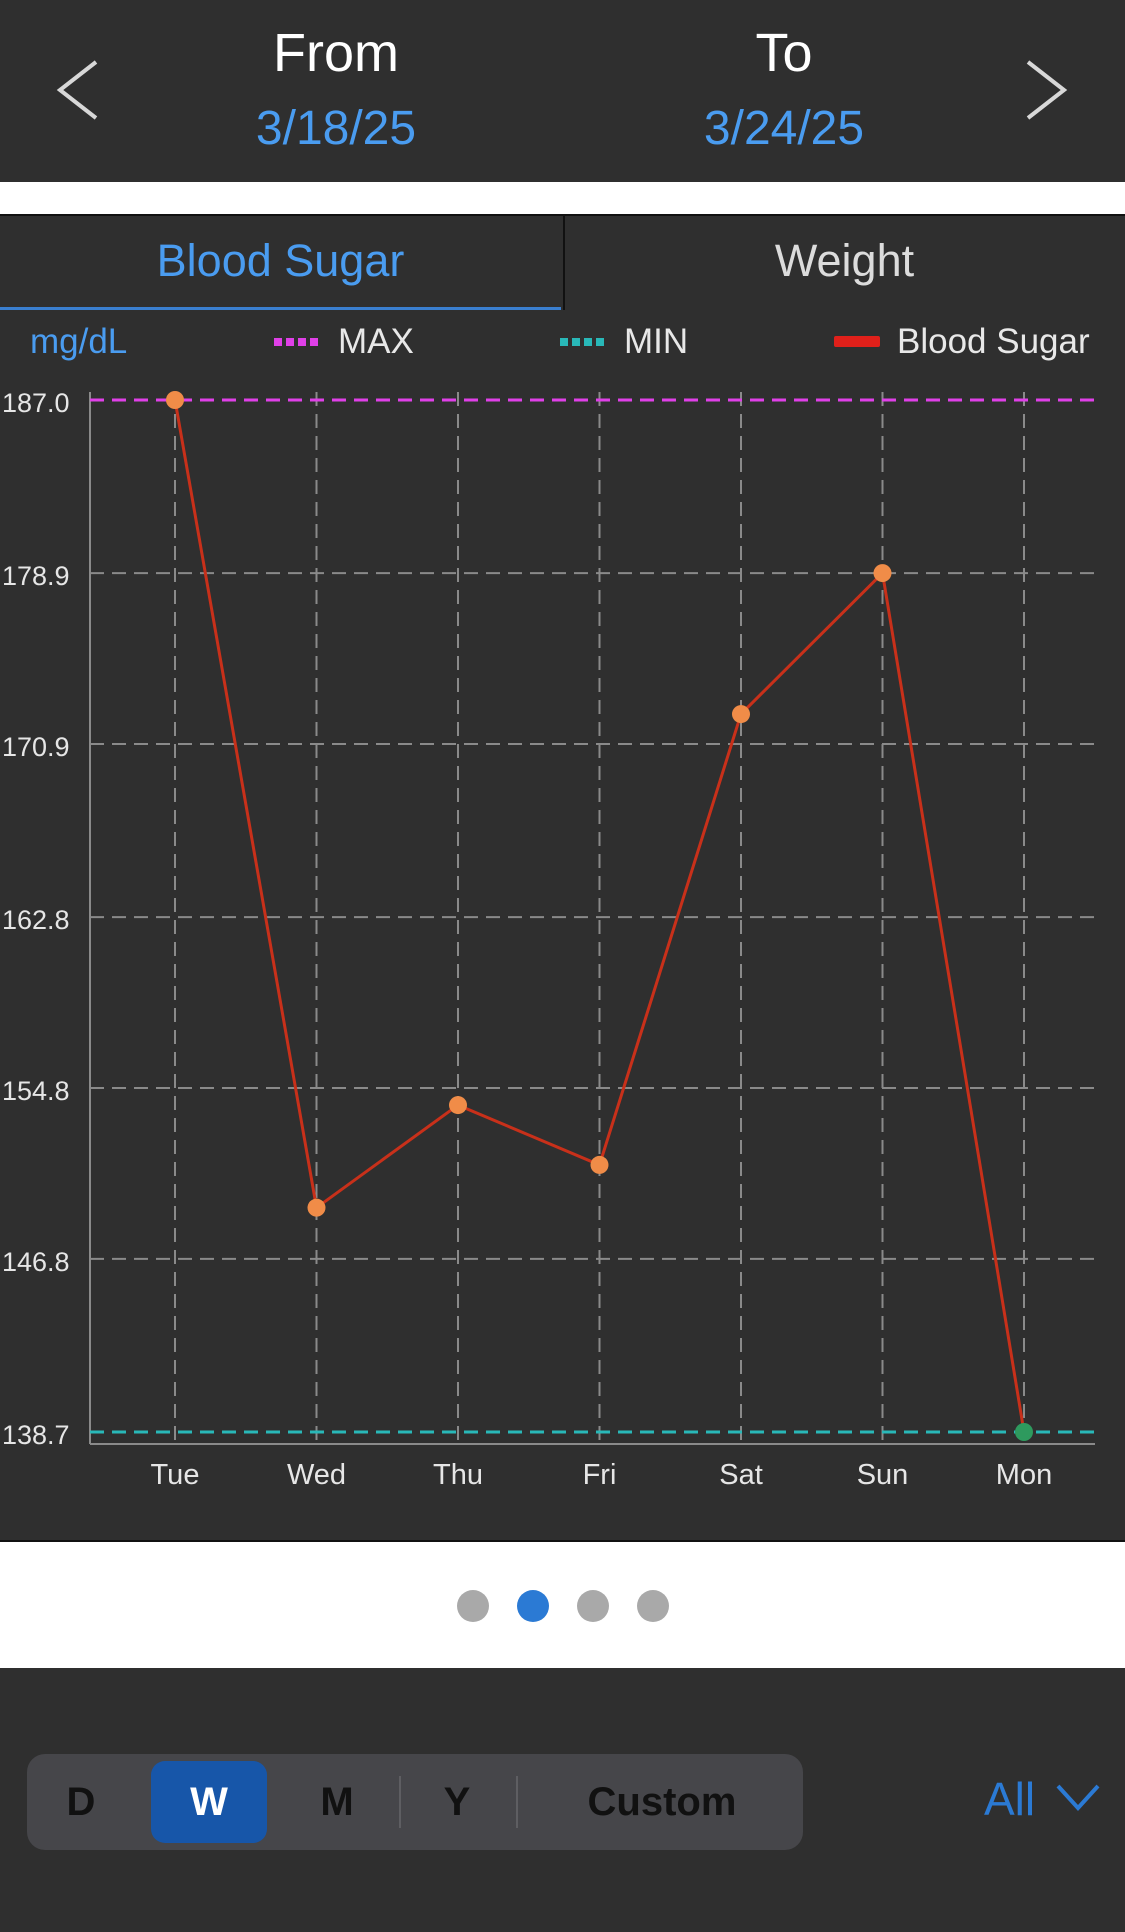 The width and height of the screenshot is (1125, 1932). What do you see at coordinates (457, 1802) in the screenshot?
I see `range-year-button: Y` at bounding box center [457, 1802].